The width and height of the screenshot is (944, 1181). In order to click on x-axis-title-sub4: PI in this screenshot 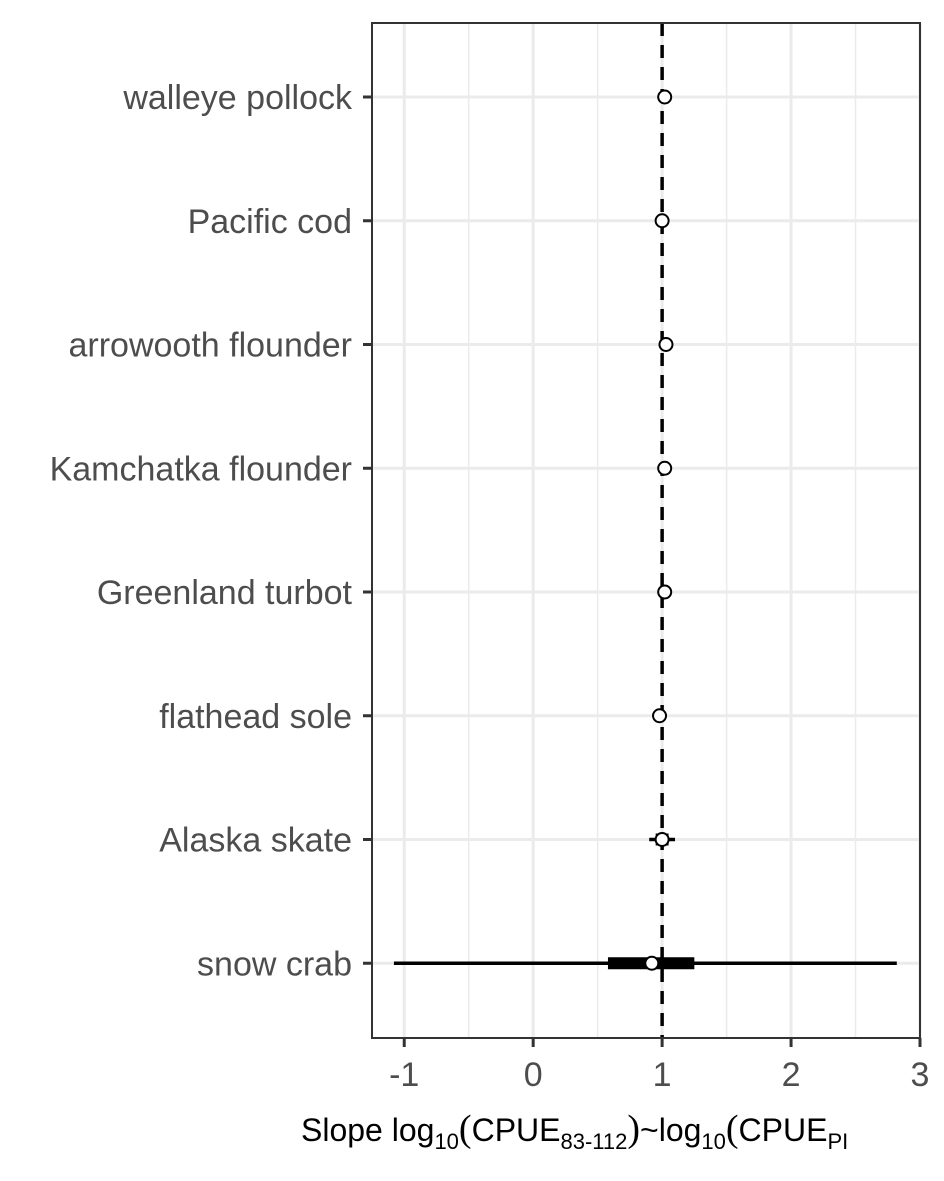, I will do `click(837, 1141)`.